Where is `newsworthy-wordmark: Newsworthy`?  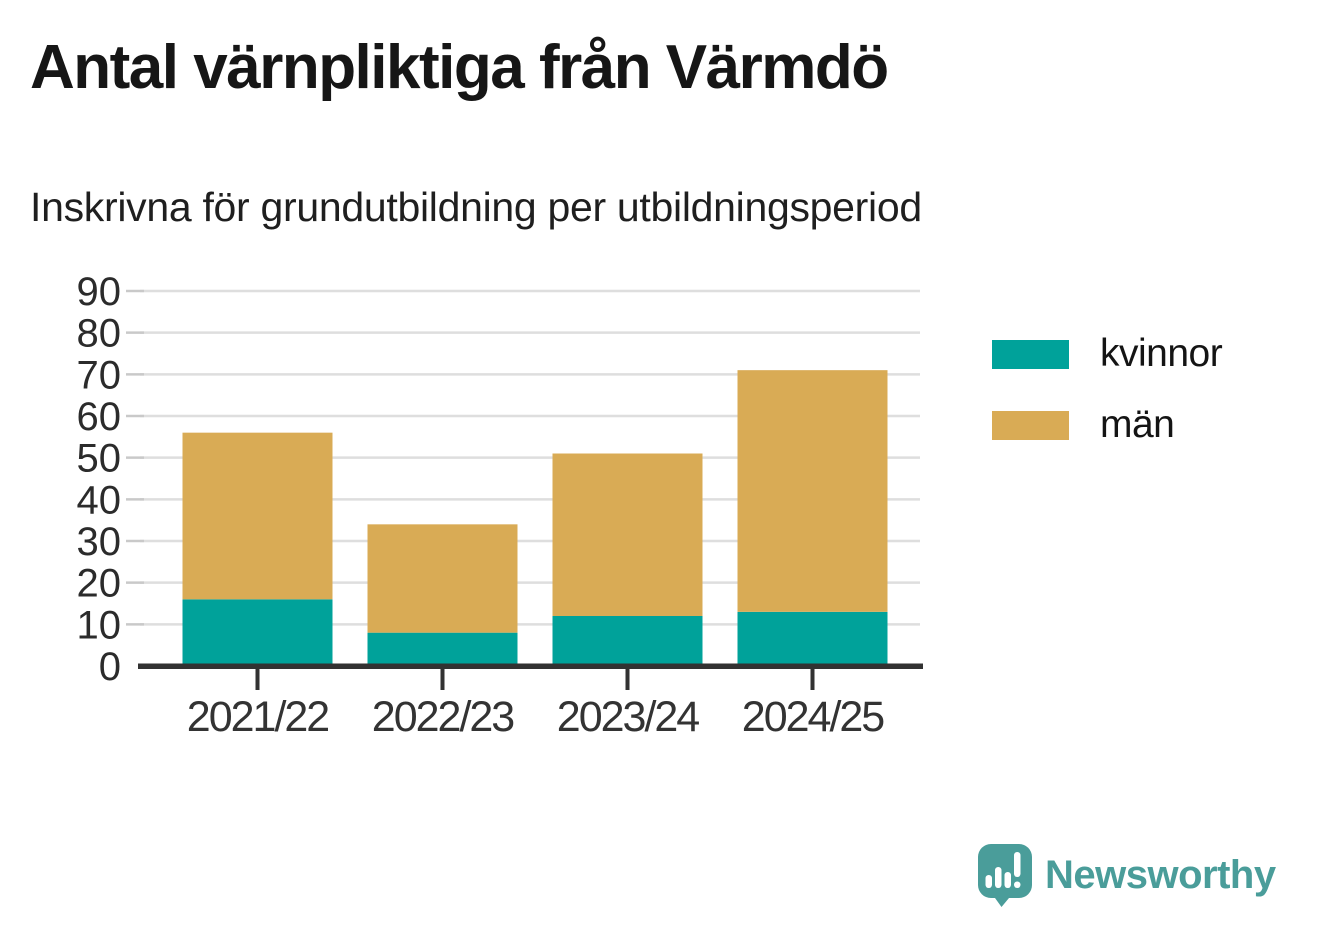 newsworthy-wordmark: Newsworthy is located at coordinates (1160, 874).